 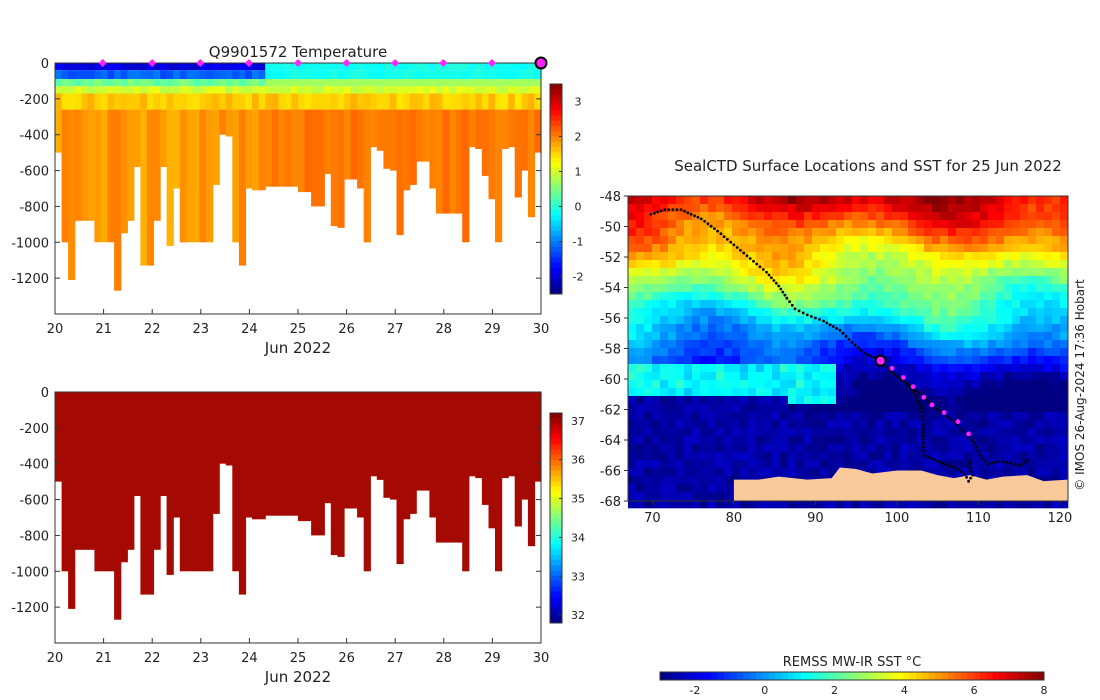 I want to click on colorbar-tick-label: 2, so click(x=578, y=137).